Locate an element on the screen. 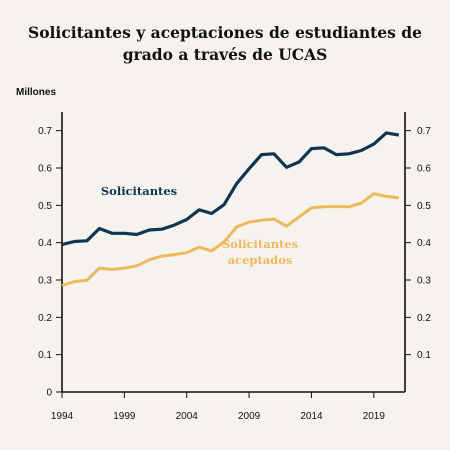 This screenshot has width=450, height=450. y-tick-label-left: 0.7 is located at coordinates (45, 131).